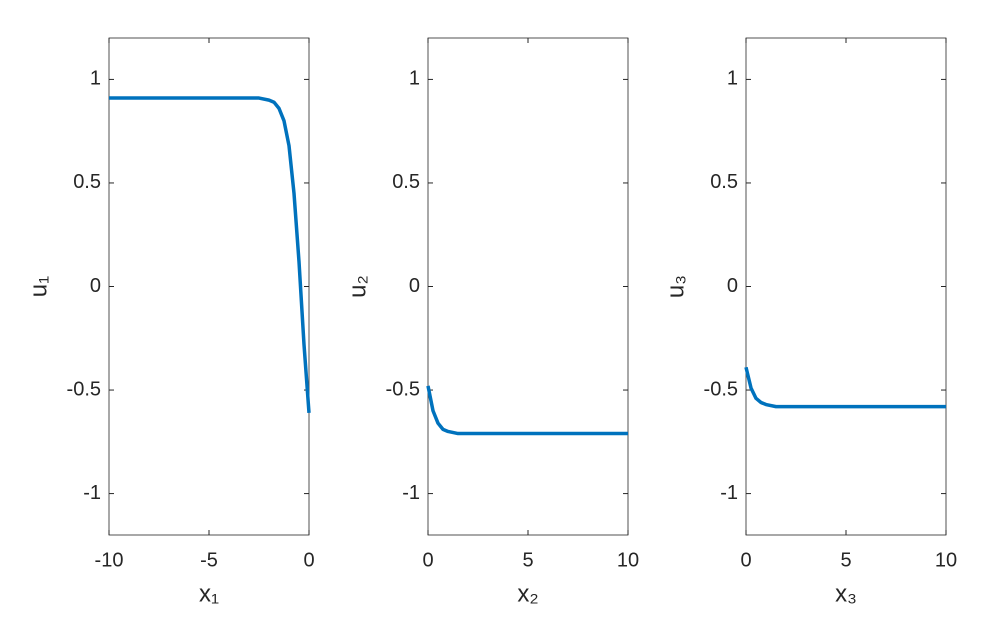  I want to click on x-axis-label: x₃, so click(846, 593).